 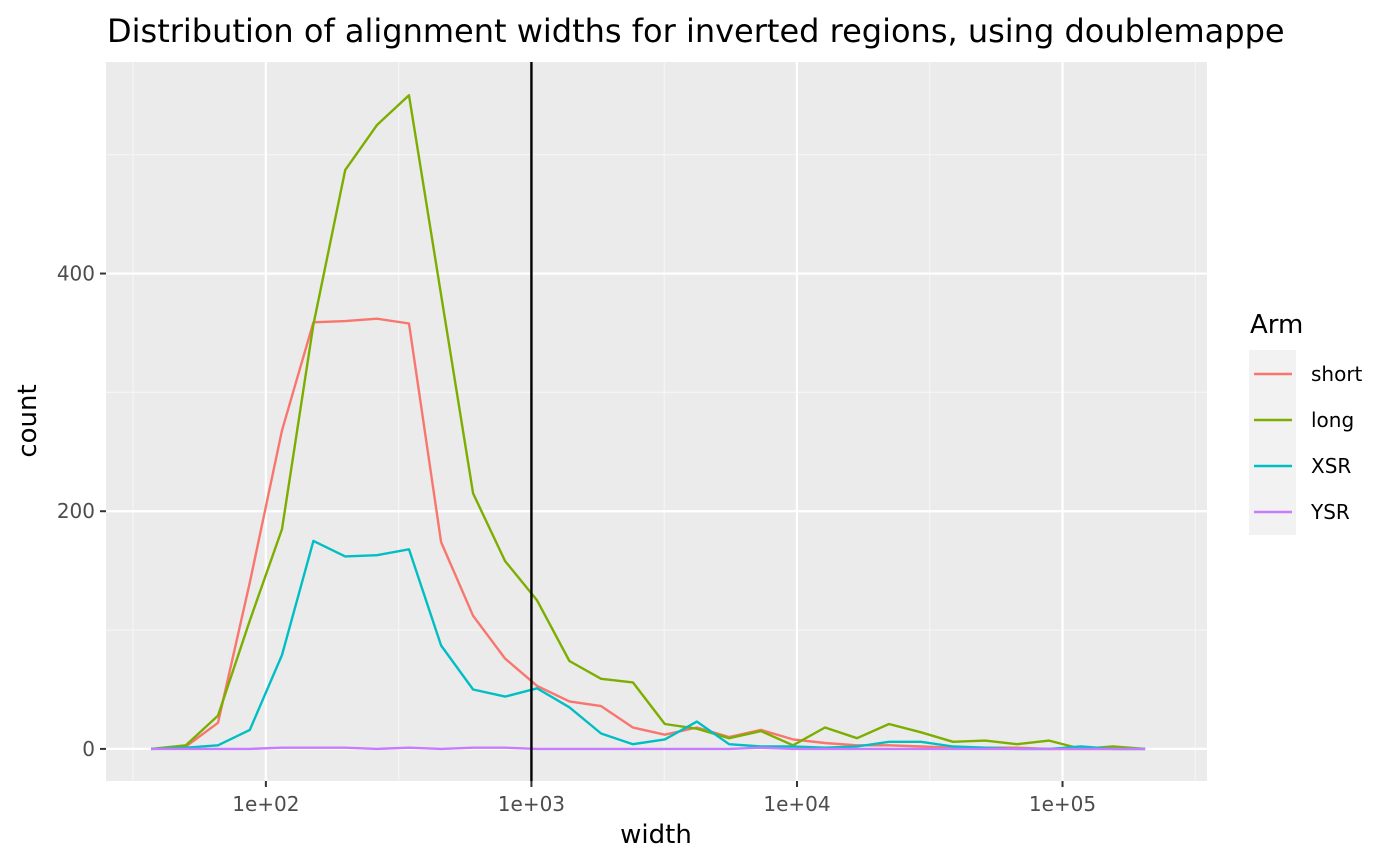 What do you see at coordinates (796, 804) in the screenshot?
I see `x-tick-label: 1e+04` at bounding box center [796, 804].